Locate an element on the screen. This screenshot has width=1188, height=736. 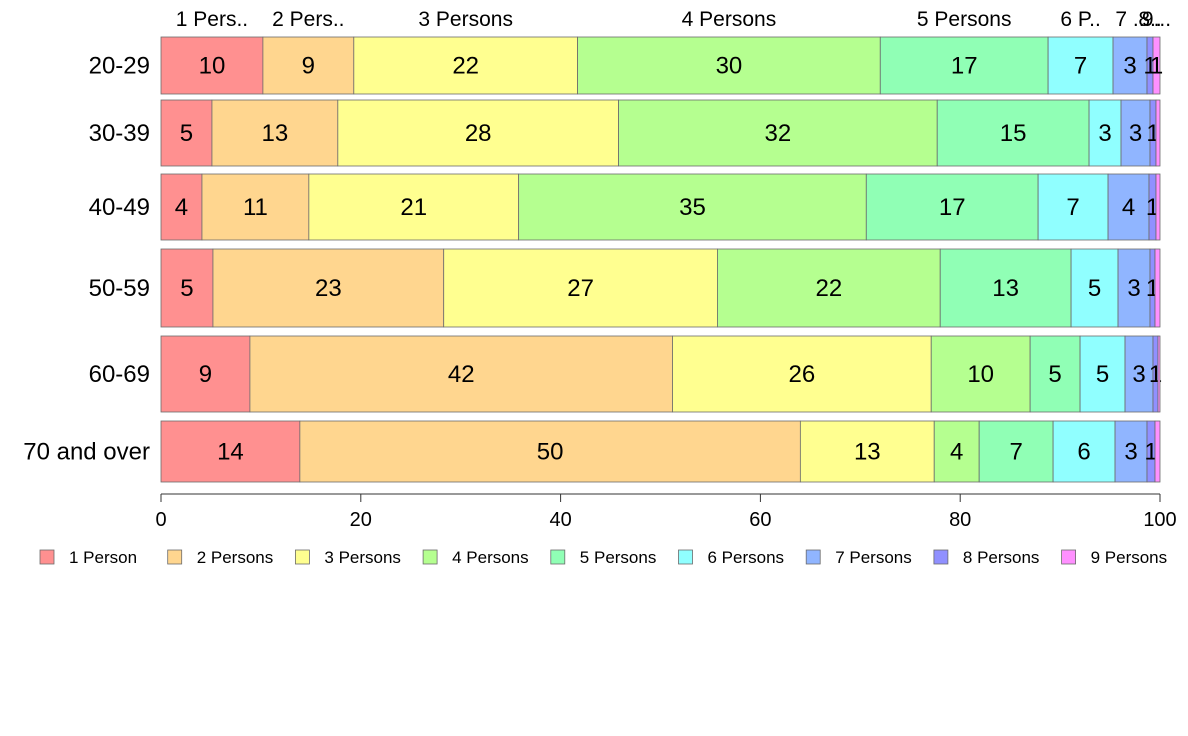
data-label: 14 is located at coordinates (230, 452).